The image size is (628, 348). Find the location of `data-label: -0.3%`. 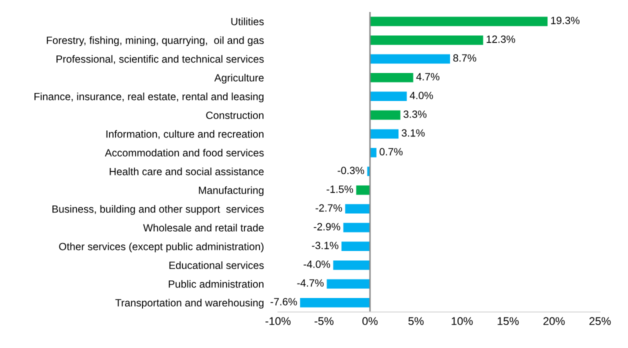

data-label: -0.3% is located at coordinates (351, 170).